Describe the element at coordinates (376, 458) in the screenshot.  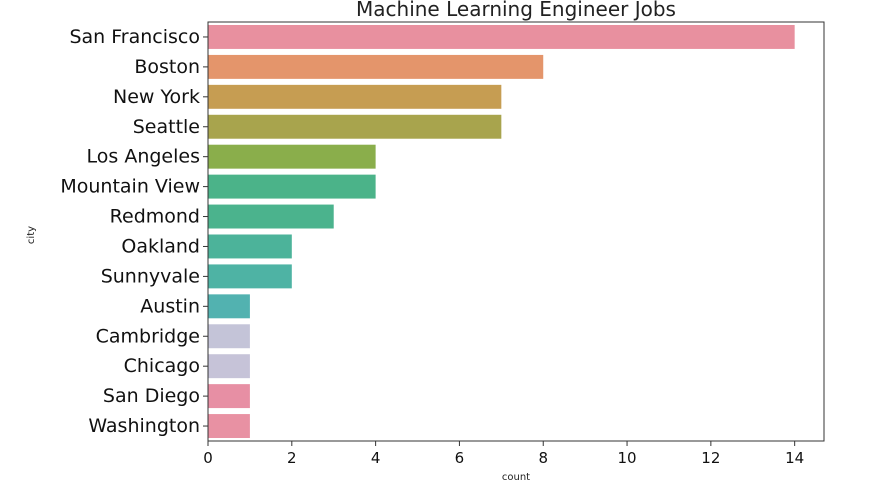
I see `x-tick-label-4: 4` at that location.